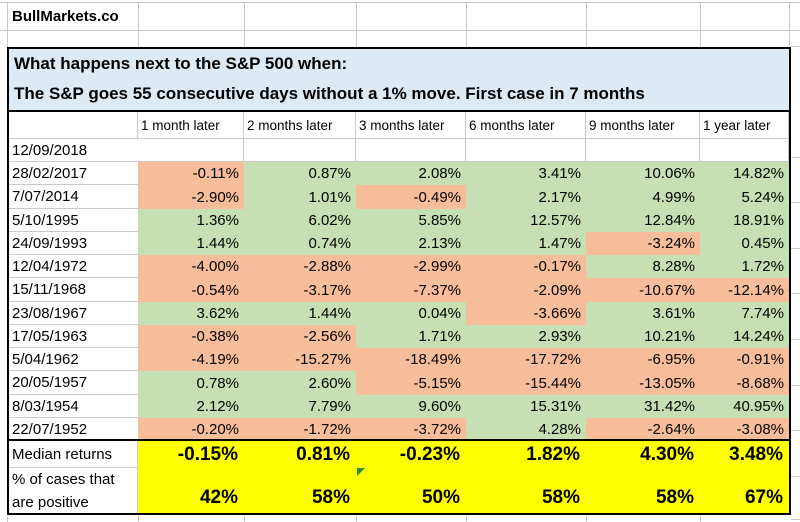 The width and height of the screenshot is (800, 522). What do you see at coordinates (73, 336) in the screenshot?
I see `date-cell: 17/05/1963` at bounding box center [73, 336].